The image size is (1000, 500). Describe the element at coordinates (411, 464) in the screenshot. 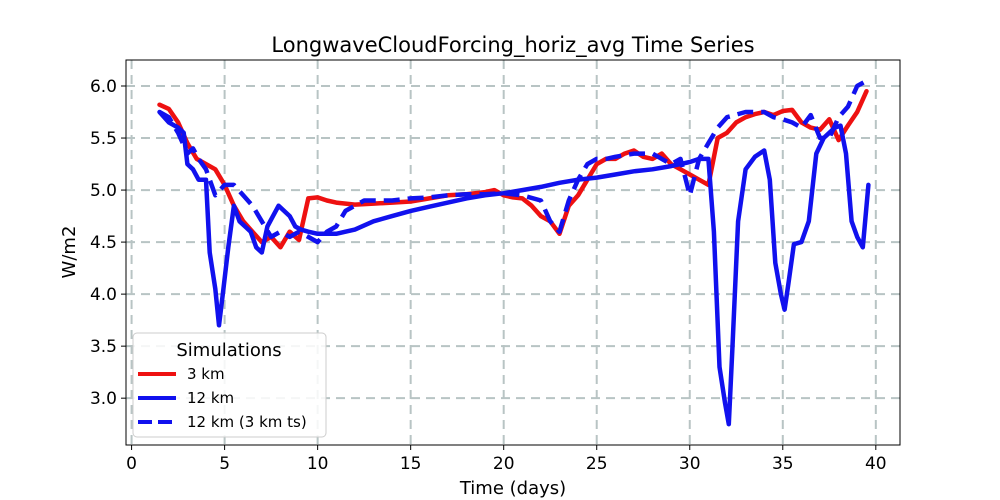

I see `x-tick-label: 15` at that location.